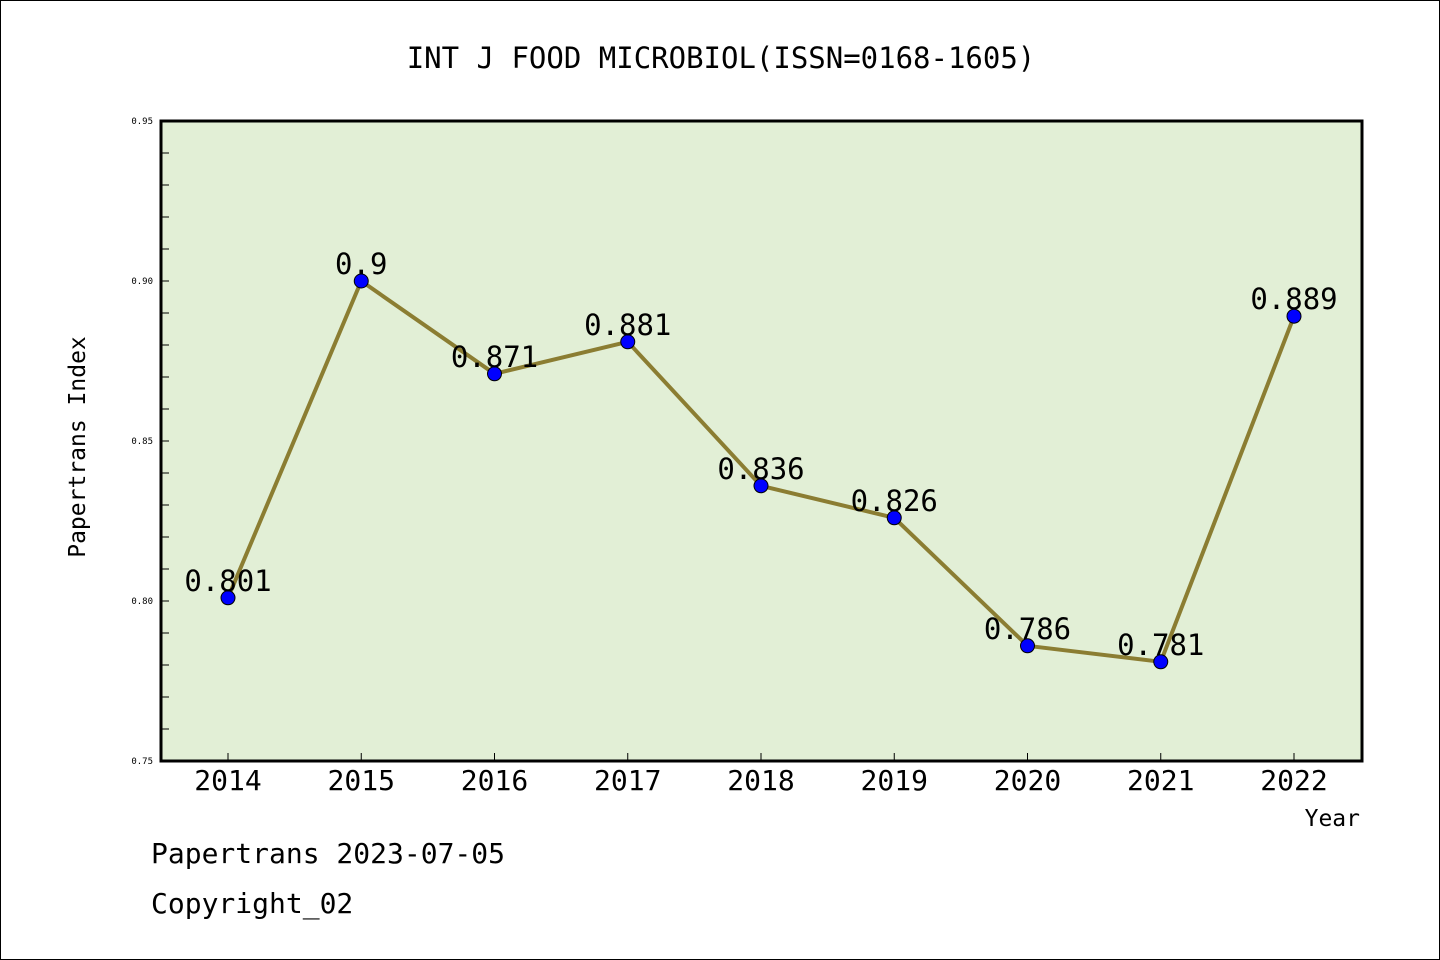  I want to click on y-axis-tick-labels: 0.75 0.80 0.85 0.90 0.95, so click(142, 442).